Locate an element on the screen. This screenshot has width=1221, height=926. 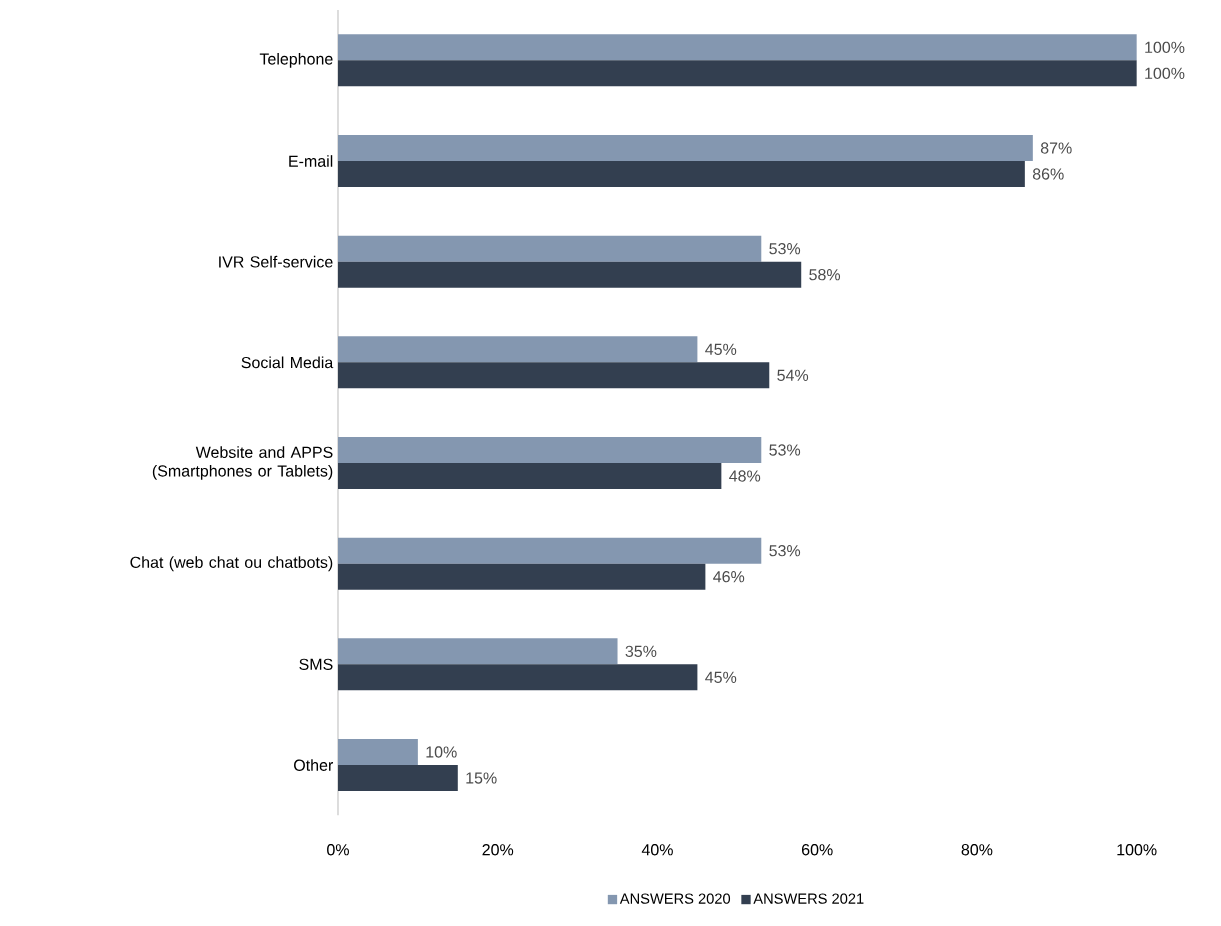
y-tick-label: IVR Self-service is located at coordinates (276, 261).